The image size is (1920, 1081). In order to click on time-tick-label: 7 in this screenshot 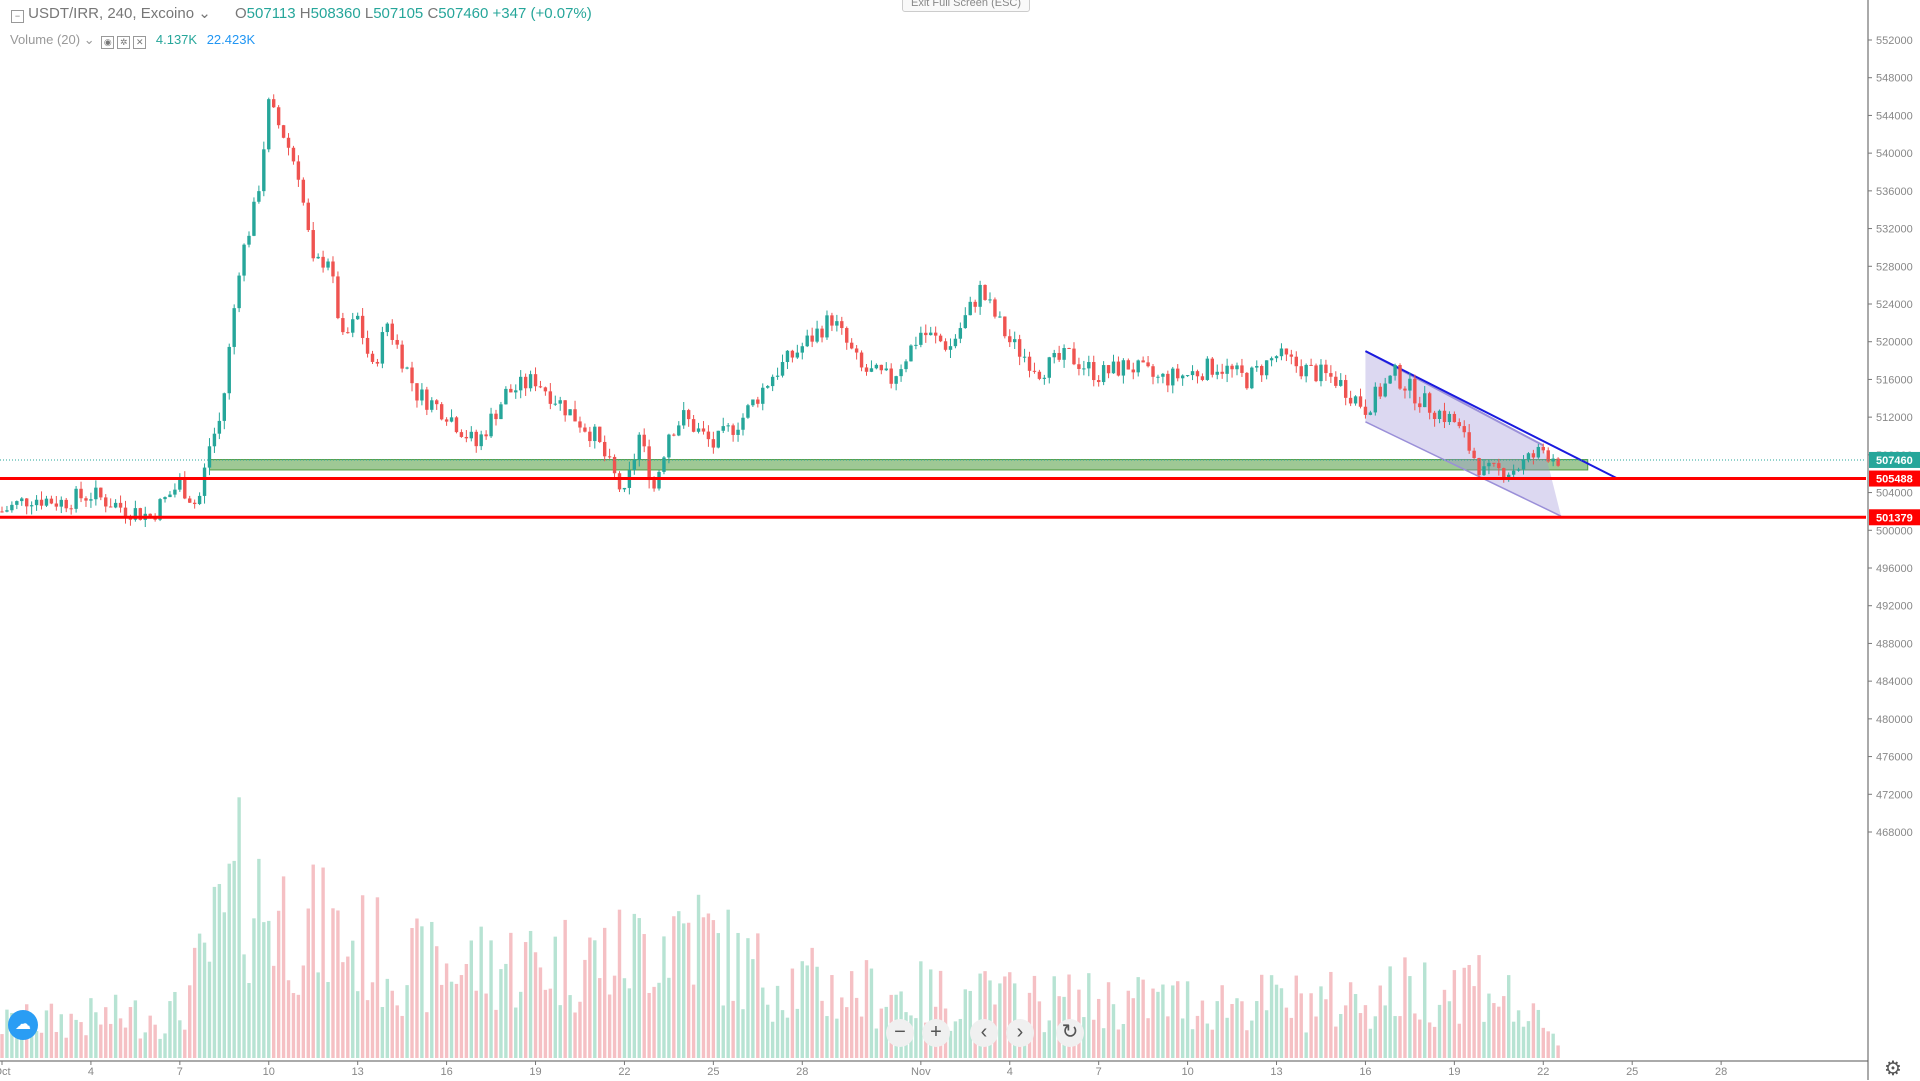, I will do `click(1099, 1072)`.